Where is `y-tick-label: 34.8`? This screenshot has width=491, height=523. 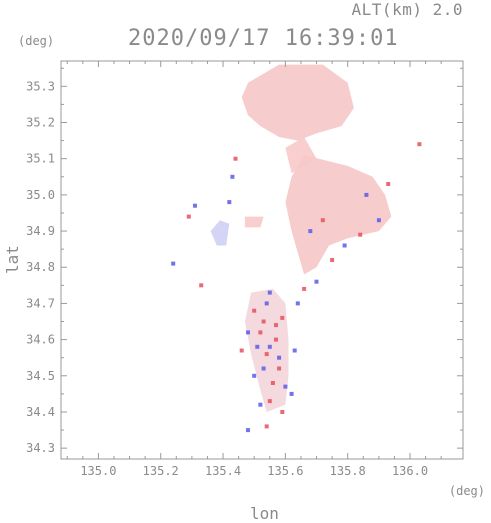 y-tick-label: 34.8 is located at coordinates (40, 267).